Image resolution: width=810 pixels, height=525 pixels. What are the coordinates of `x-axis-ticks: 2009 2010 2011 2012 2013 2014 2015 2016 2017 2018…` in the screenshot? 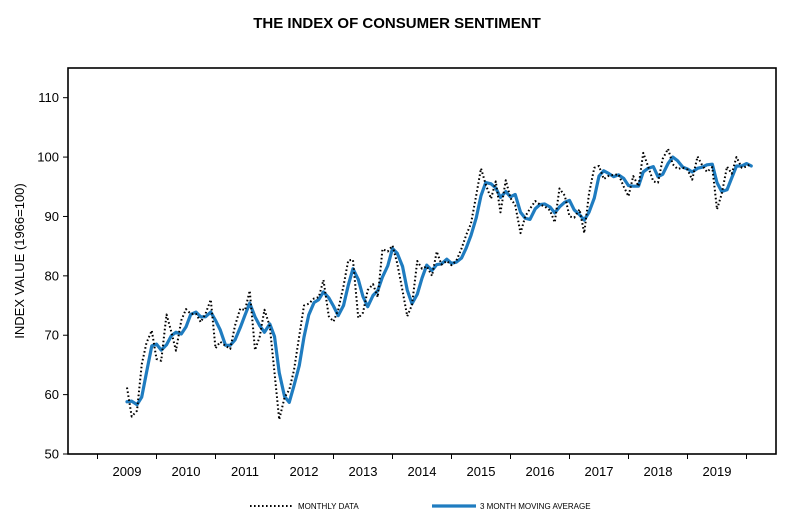 It's located at (422, 466).